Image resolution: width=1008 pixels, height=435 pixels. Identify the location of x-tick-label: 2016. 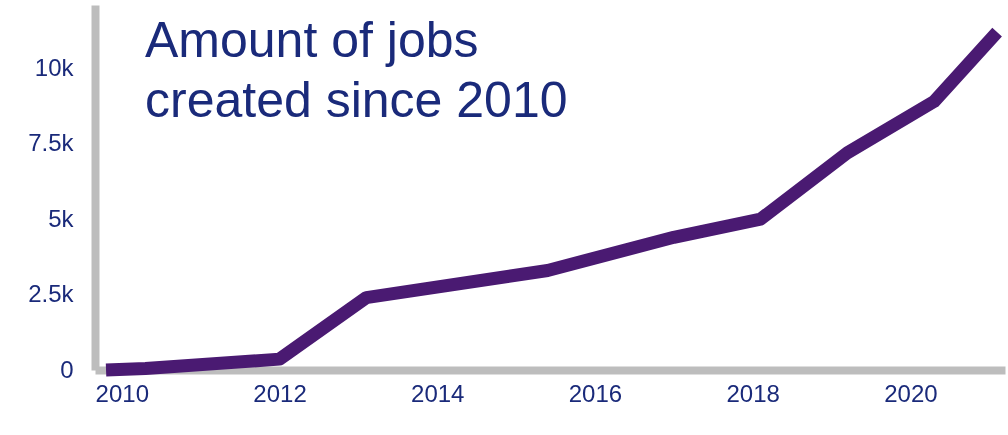
(595, 393).